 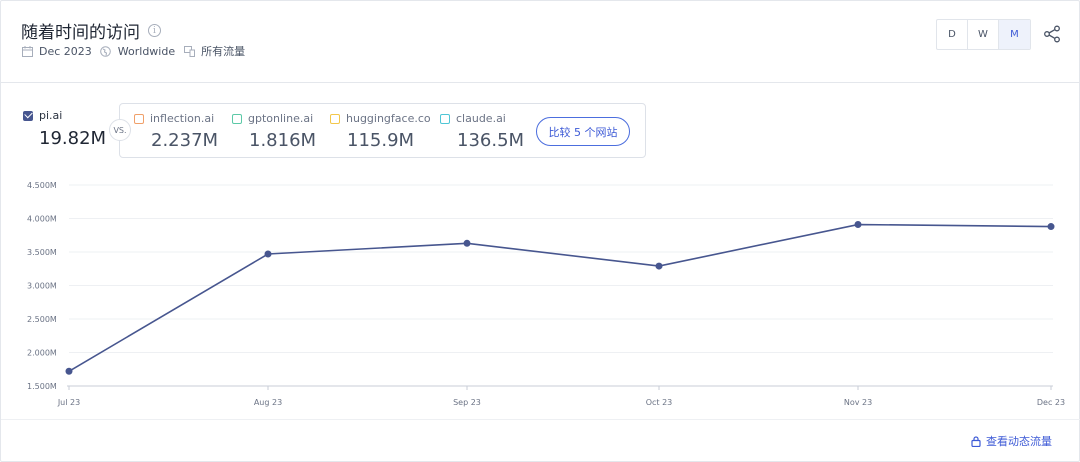 I want to click on vs-badge: VS., so click(x=120, y=130).